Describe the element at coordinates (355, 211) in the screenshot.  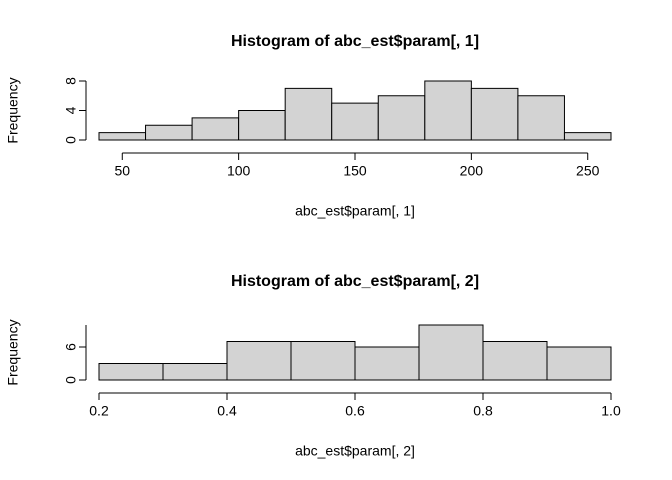
I see `x-axis-label: abc_est$param[, 1]` at that location.